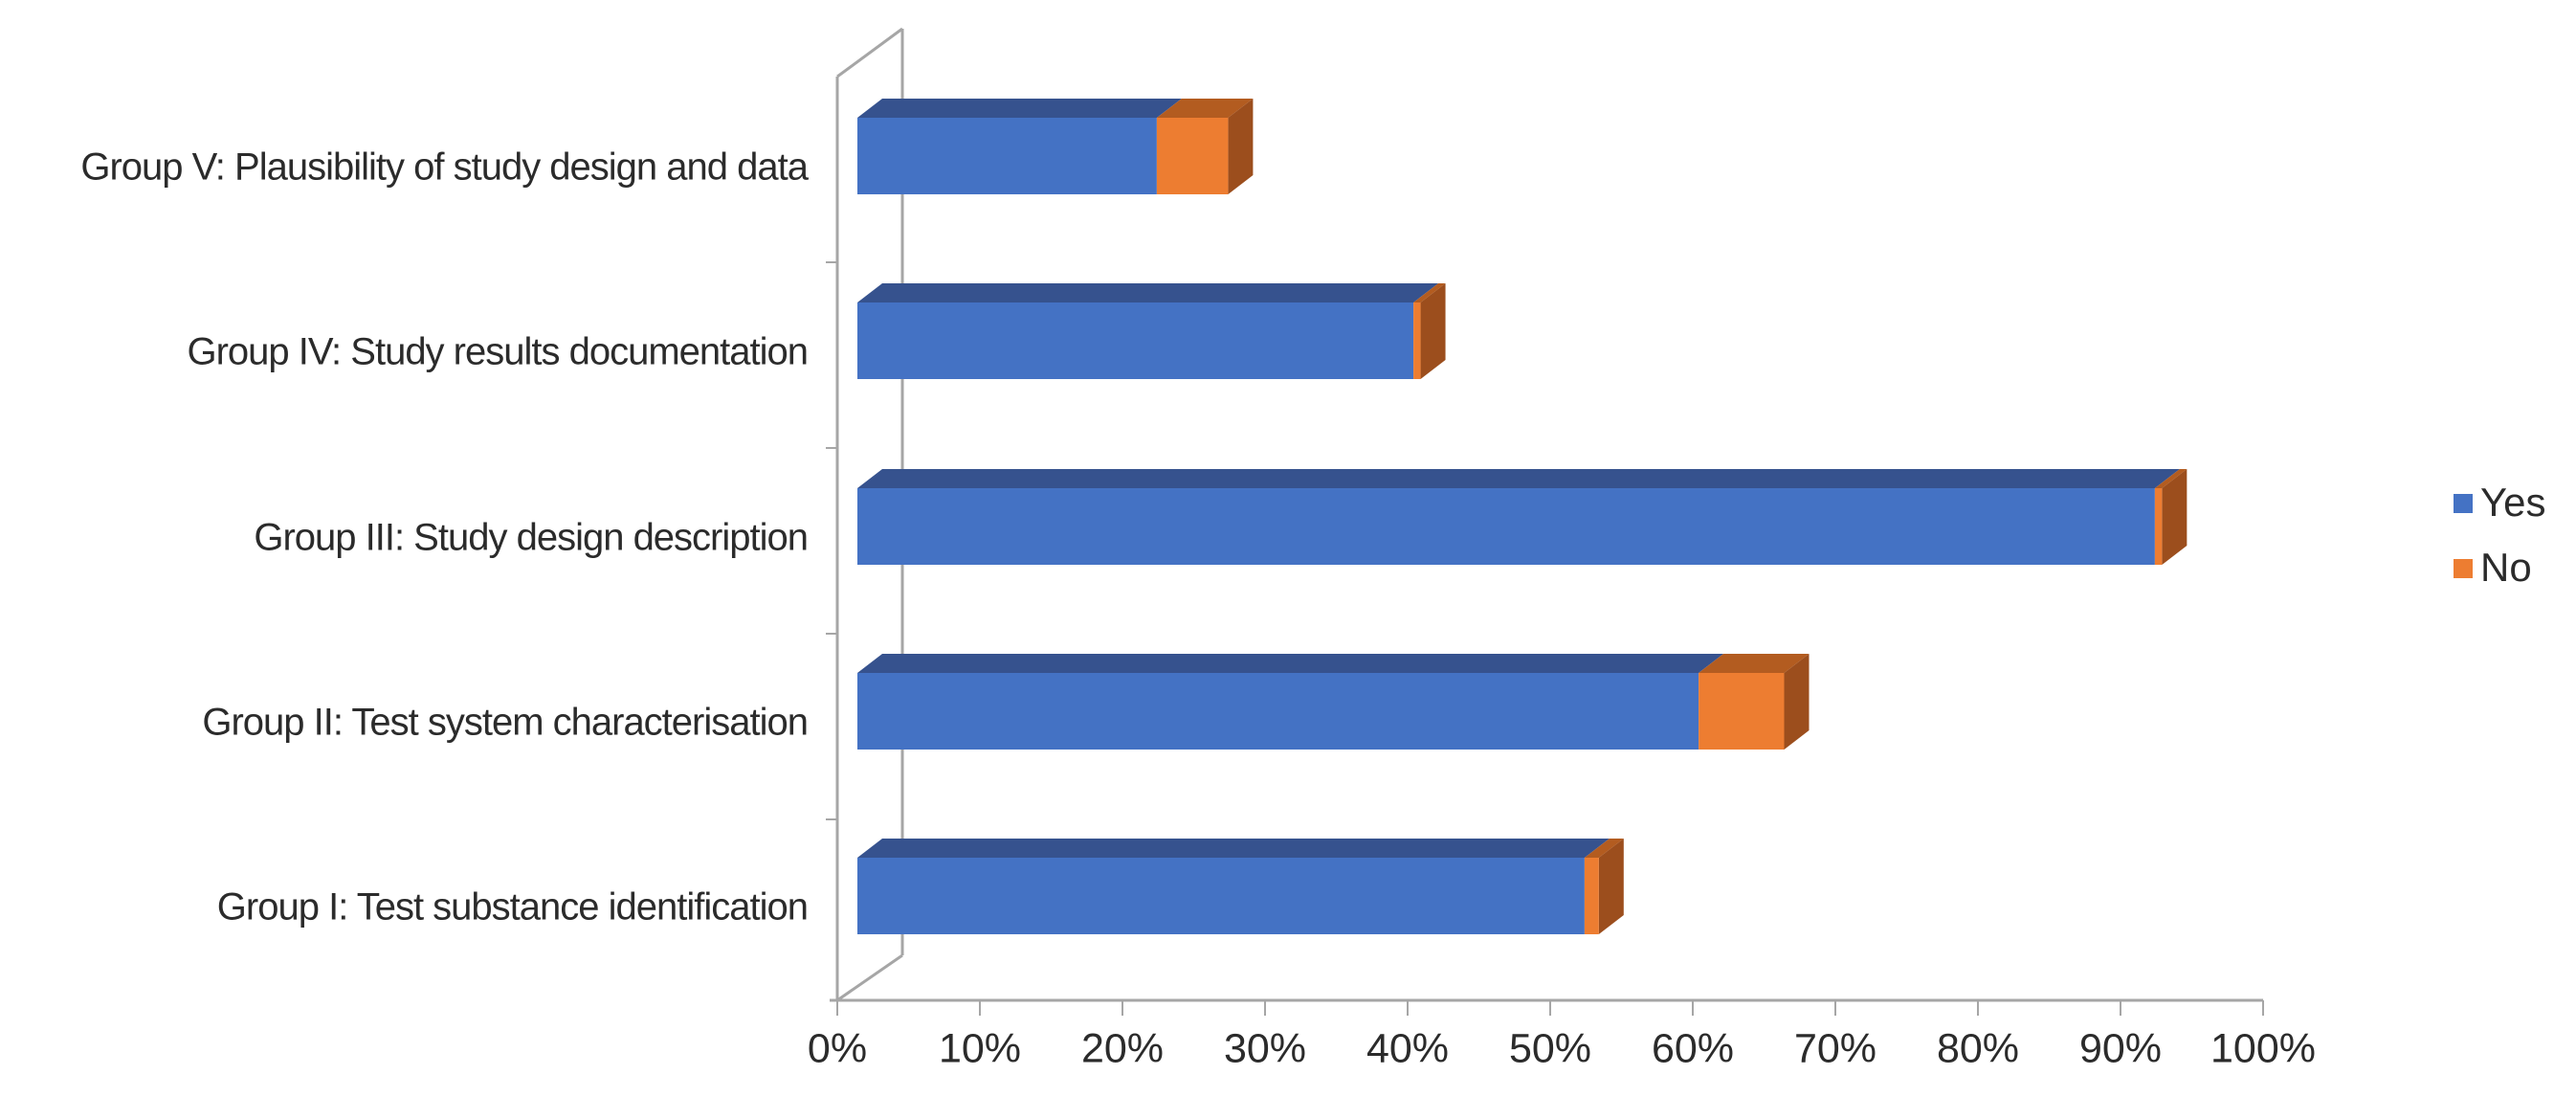 The height and width of the screenshot is (1097, 2576). I want to click on x-tick-label: 40%, so click(1407, 1048).